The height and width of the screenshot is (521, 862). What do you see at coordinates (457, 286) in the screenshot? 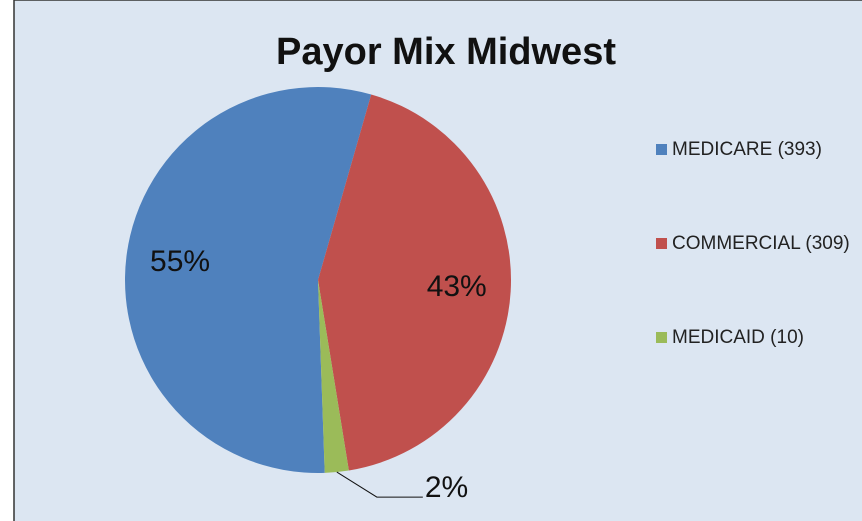
I see `data-label: 43%` at bounding box center [457, 286].